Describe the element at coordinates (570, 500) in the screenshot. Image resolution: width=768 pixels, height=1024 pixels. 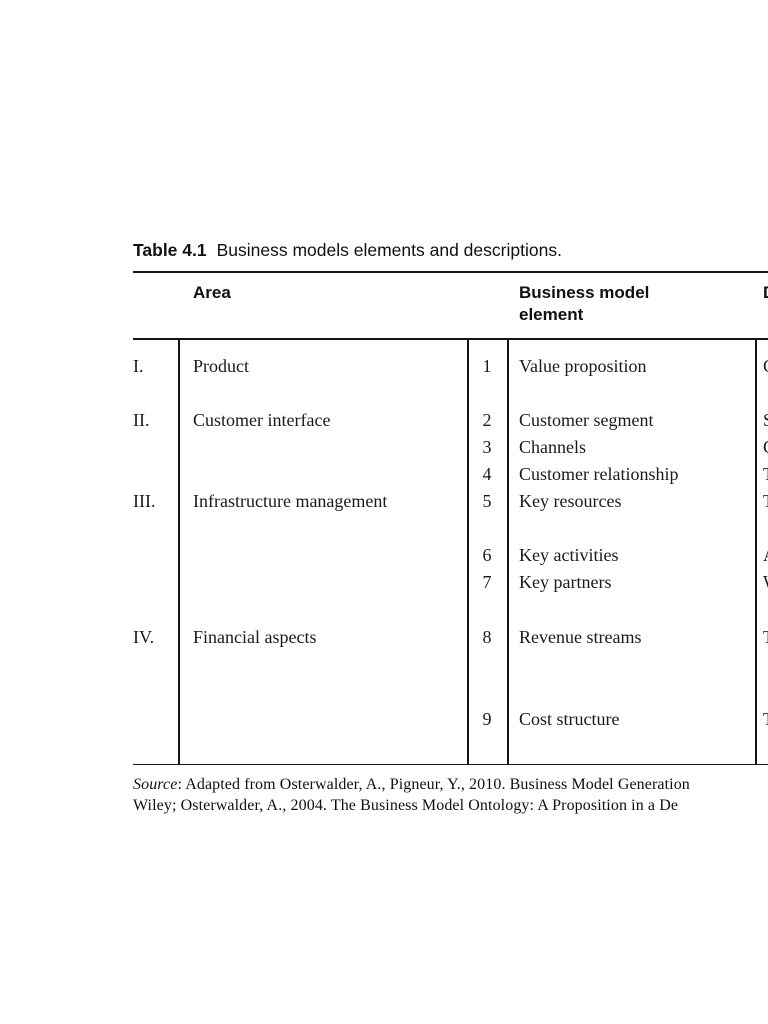
I see `row-element: Key resources` at that location.